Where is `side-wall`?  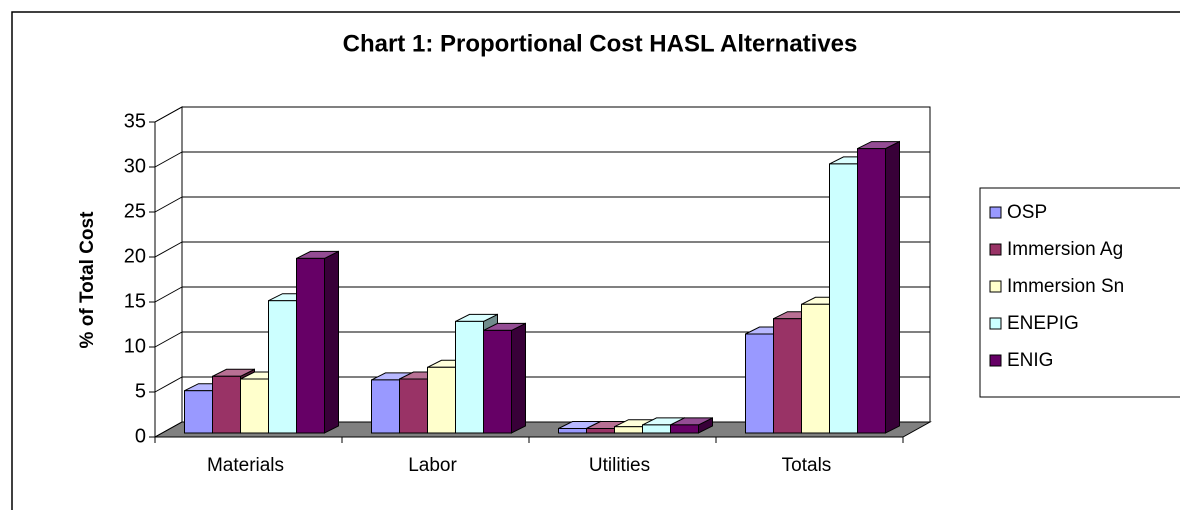
side-wall is located at coordinates (168, 272).